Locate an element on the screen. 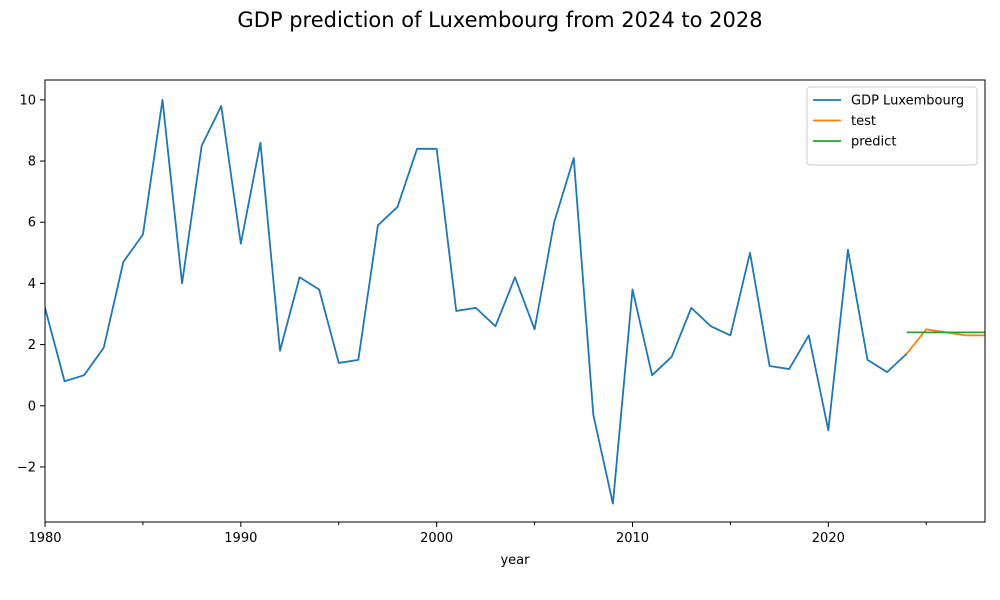 The height and width of the screenshot is (600, 1000). x-tick-label: 1980 is located at coordinates (44, 538).